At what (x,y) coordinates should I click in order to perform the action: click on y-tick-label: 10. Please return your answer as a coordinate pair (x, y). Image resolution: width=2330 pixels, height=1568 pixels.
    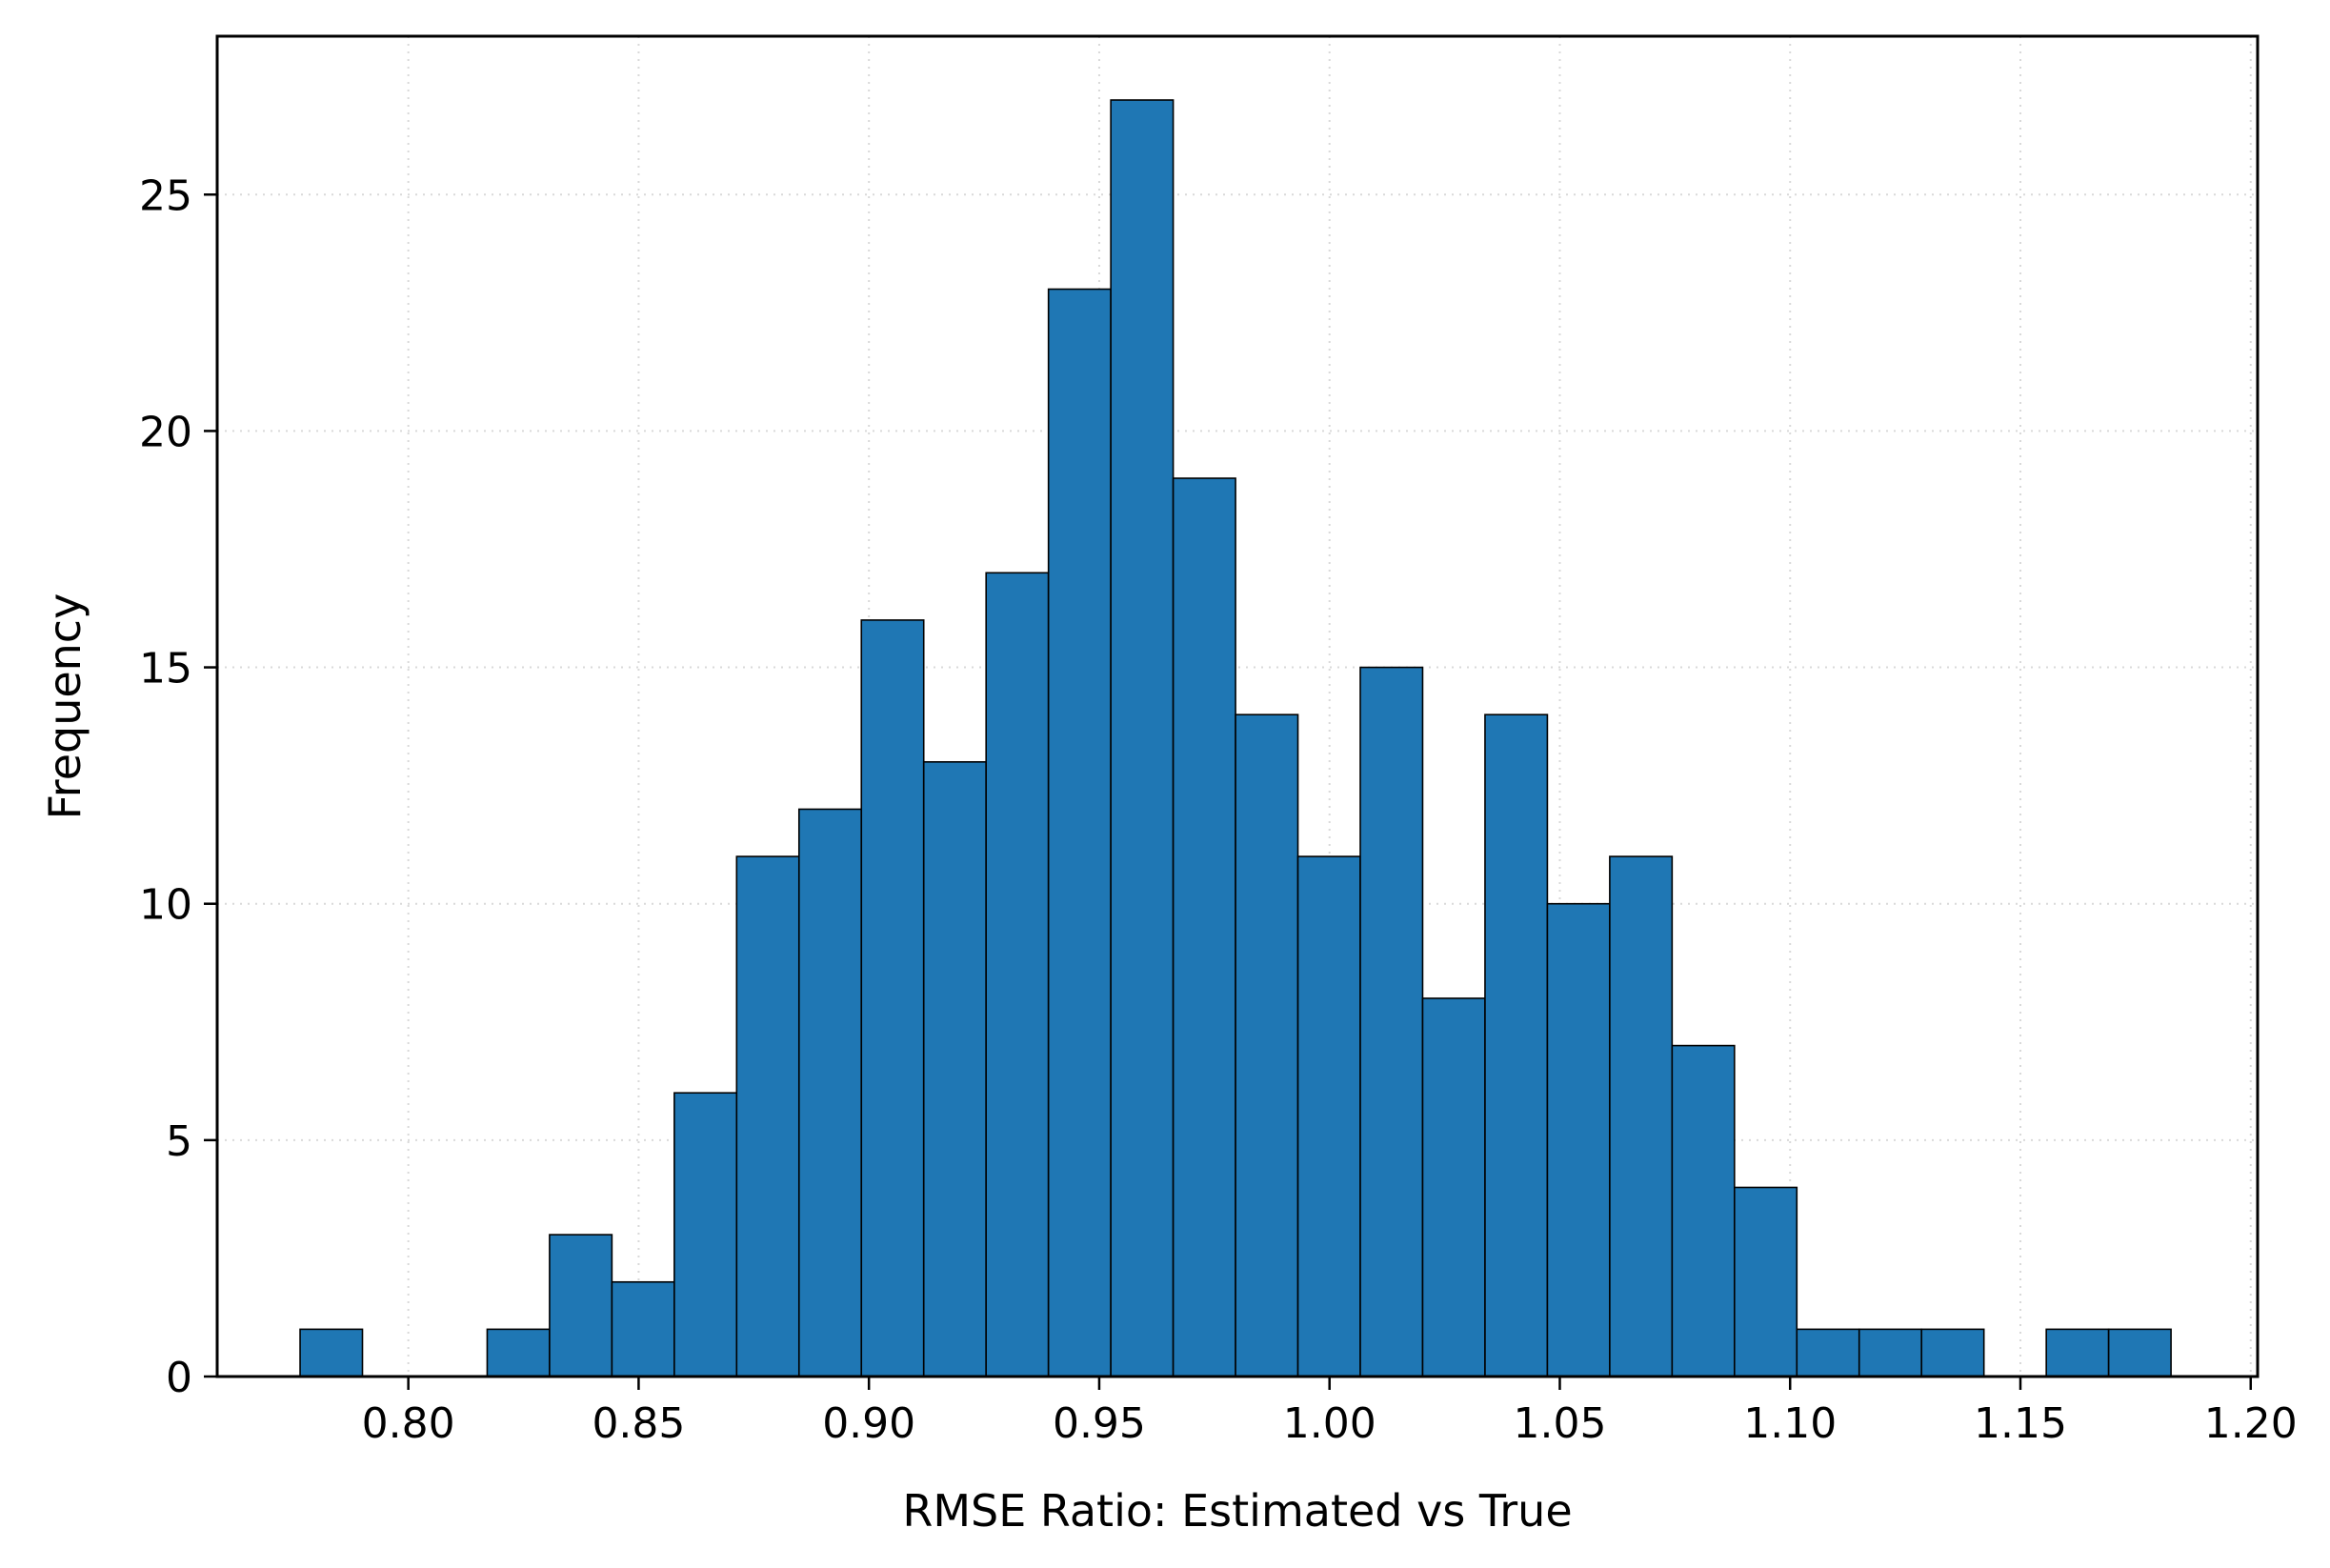
    Looking at the image, I should click on (165, 905).